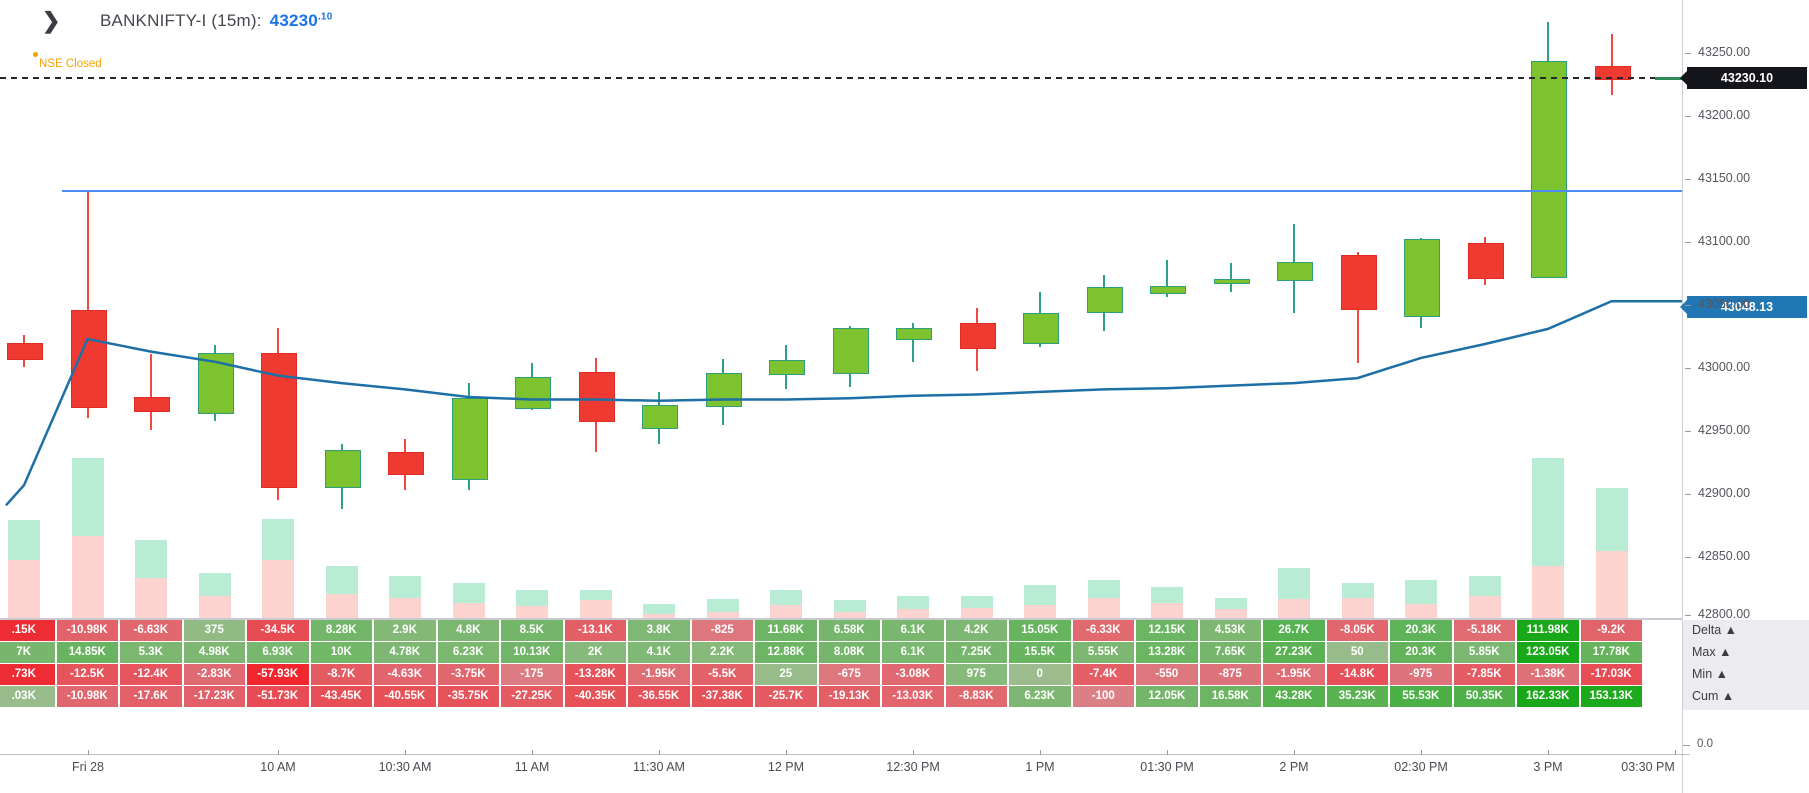 The height and width of the screenshot is (793, 1809). I want to click on table-cell-max: 8.08K, so click(849, 652).